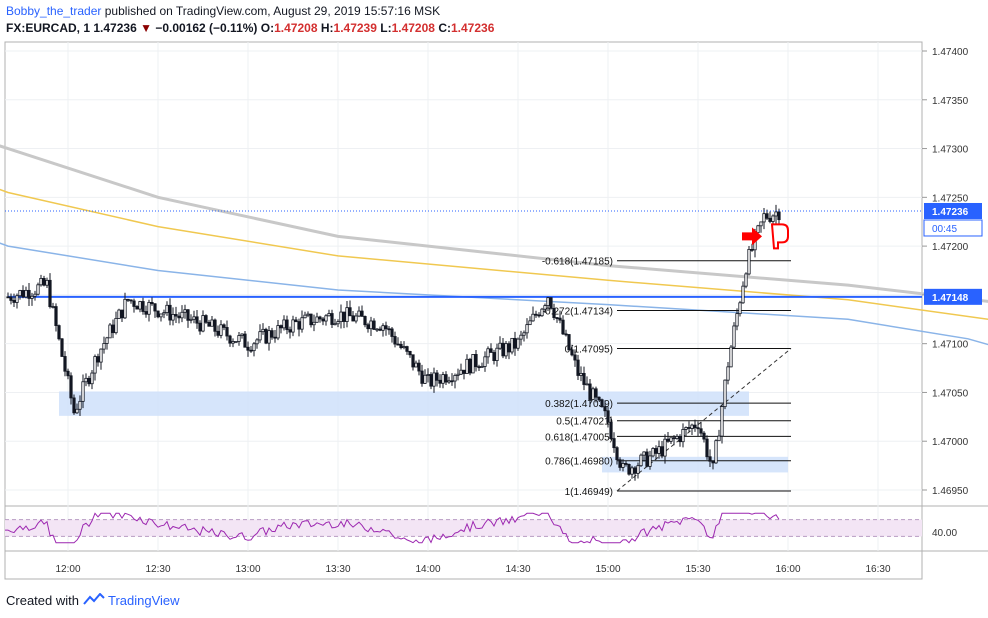 Image resolution: width=988 pixels, height=618 pixels. What do you see at coordinates (157, 569) in the screenshot?
I see `x-tick-label: 12:30` at bounding box center [157, 569].